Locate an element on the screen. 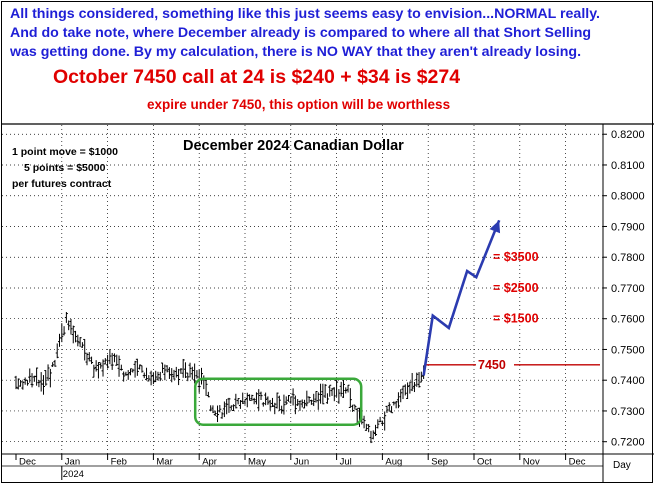 This screenshot has width=656, height=486. month-label: Apr is located at coordinates (209, 462).